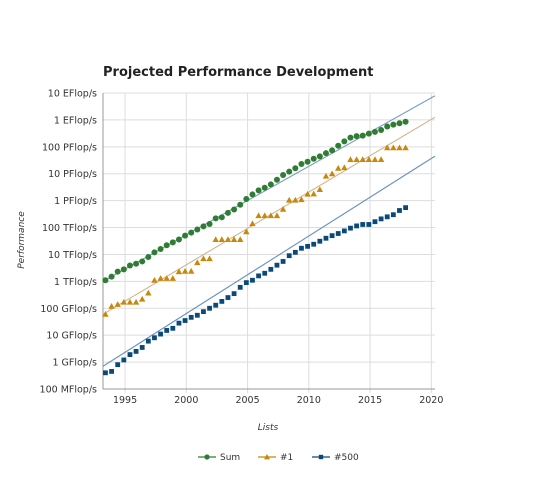 The image size is (540, 480). What do you see at coordinates (71, 336) in the screenshot?
I see `y-tick-label: 10 GFlop/s` at bounding box center [71, 336].